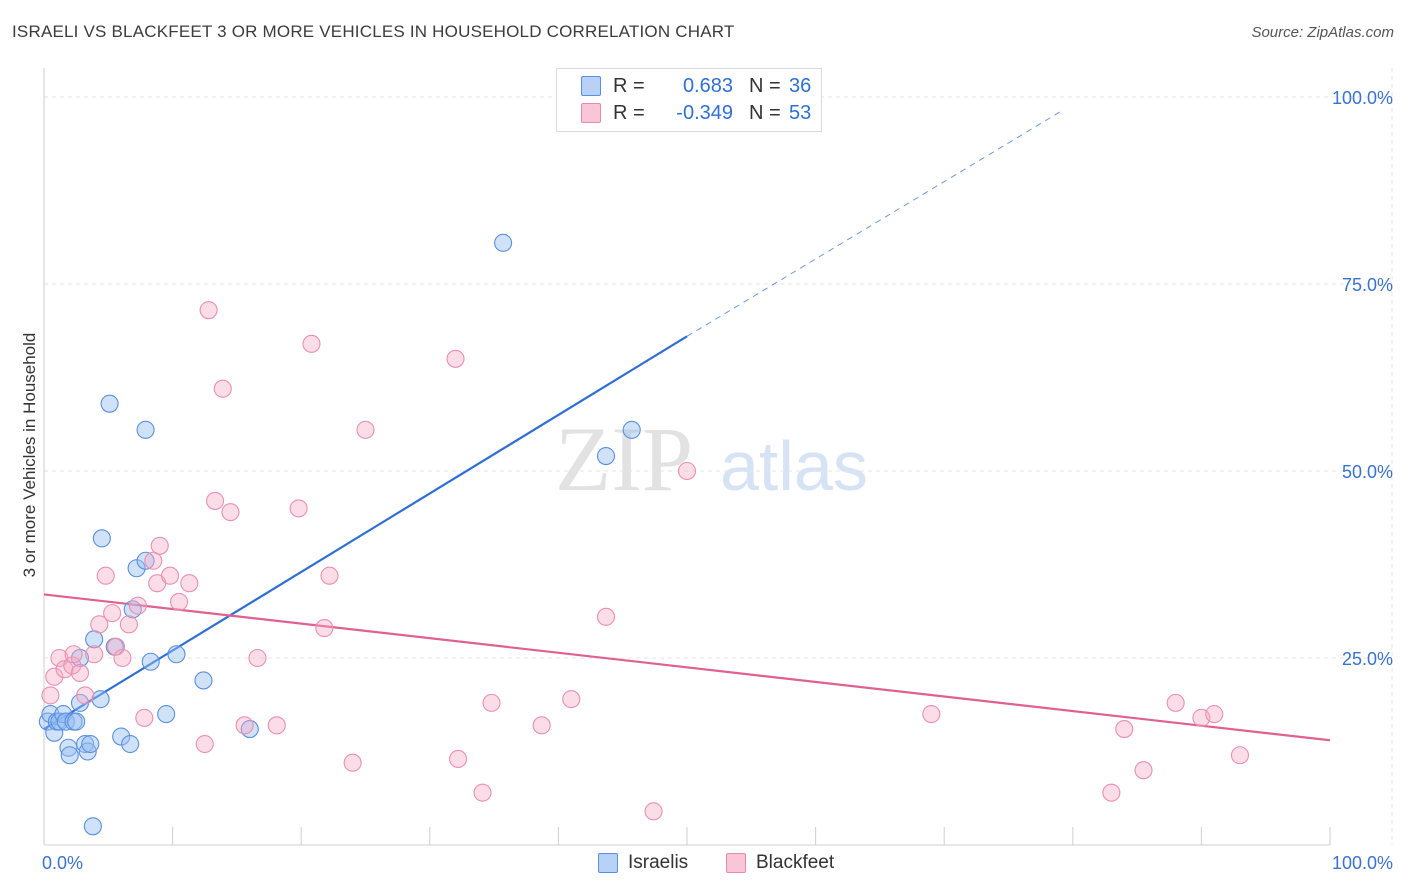 The image size is (1406, 892). I want to click on legend-row-blackfeet: R = -0.349 N = 53, so click(696, 113).